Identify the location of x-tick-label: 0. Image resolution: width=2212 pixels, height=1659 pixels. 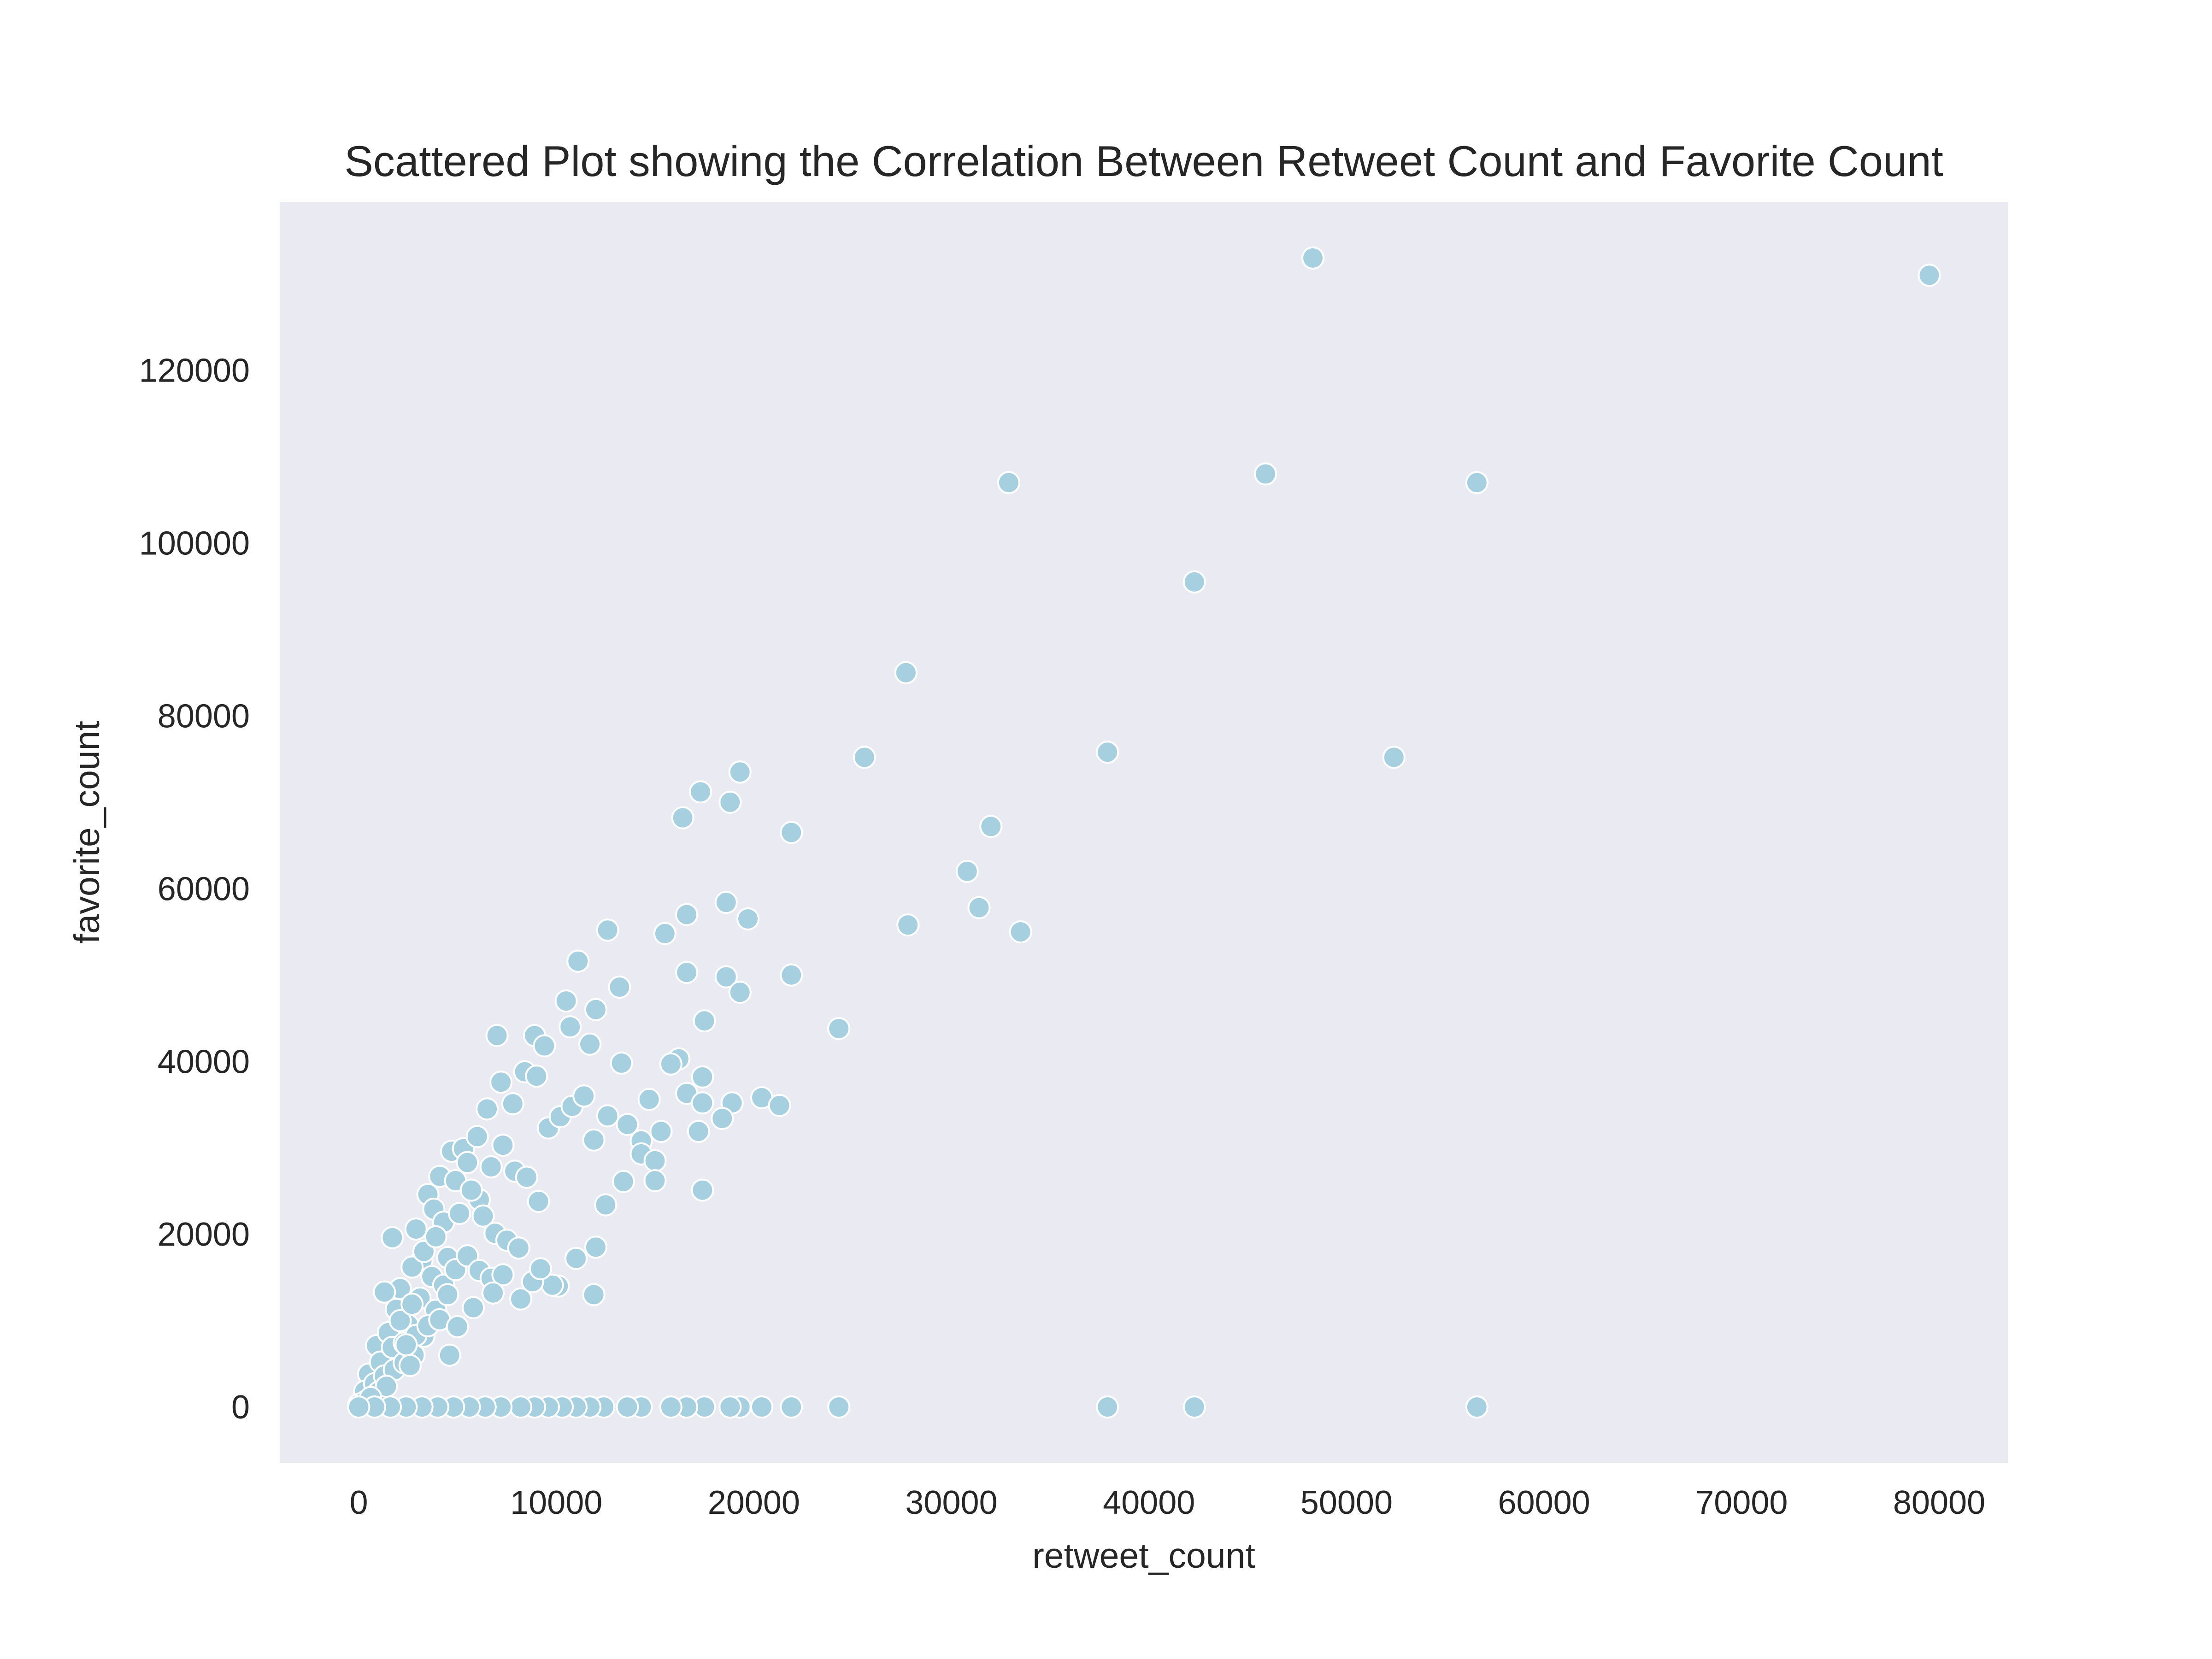
(358, 1502).